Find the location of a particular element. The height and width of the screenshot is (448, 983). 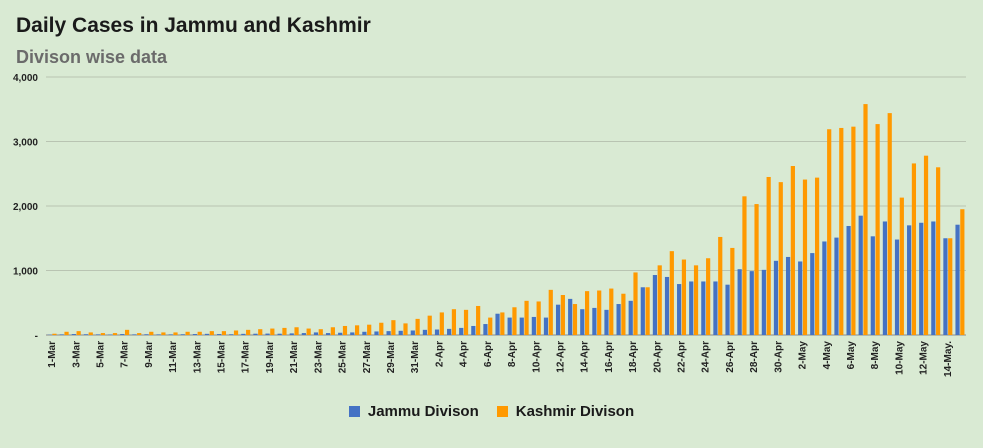

x-tick-label: 12-May is located at coordinates (924, 358).